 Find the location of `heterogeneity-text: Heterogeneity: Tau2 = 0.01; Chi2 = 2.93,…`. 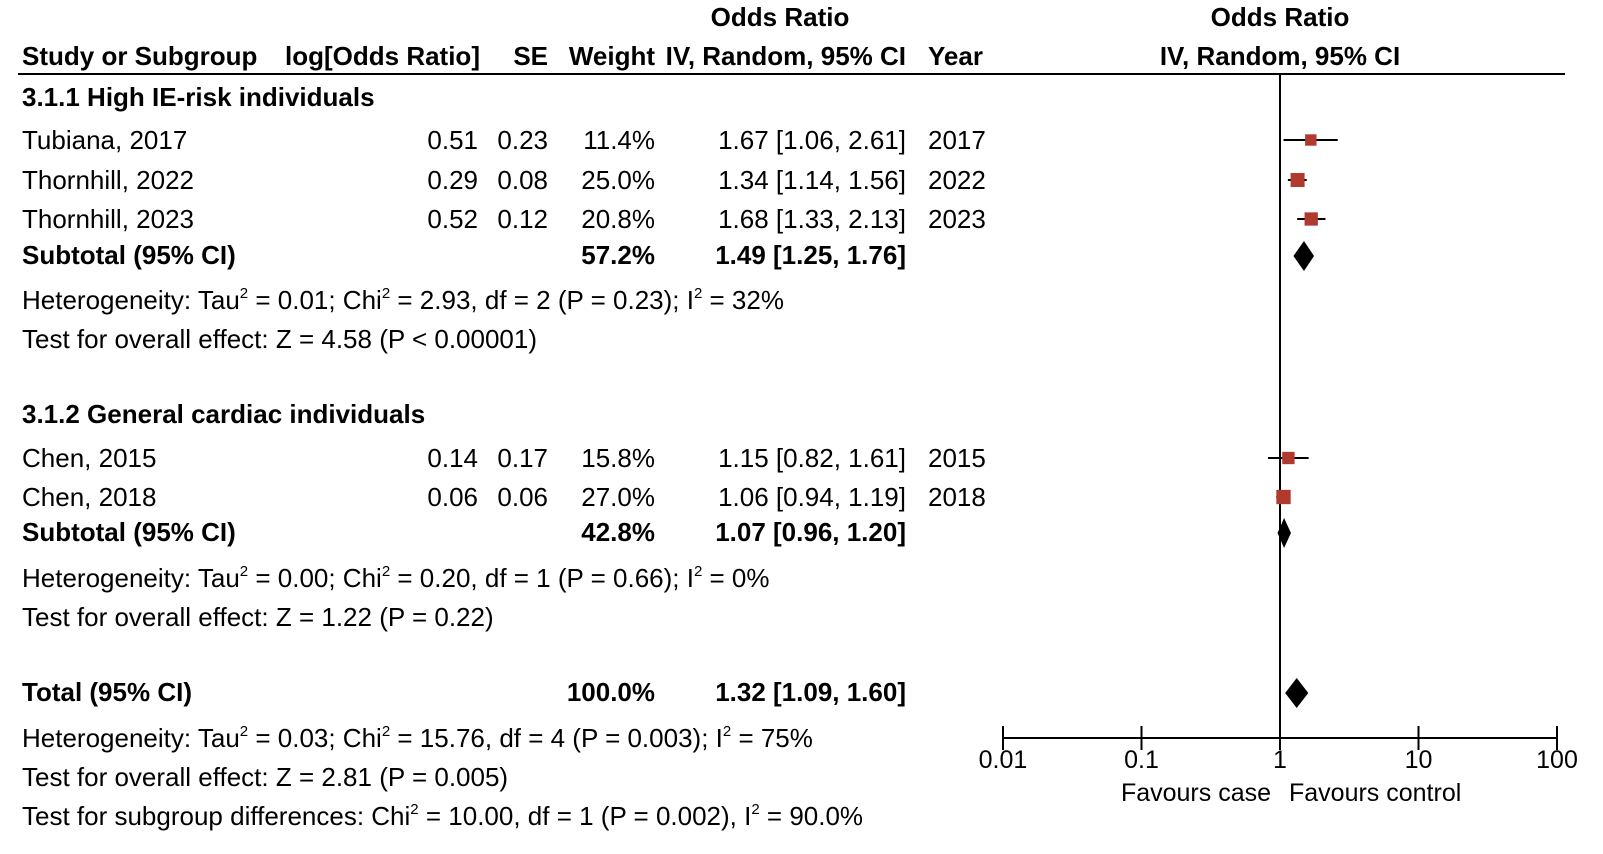

heterogeneity-text: Heterogeneity: Tau2 = 0.01; Chi2 = 2.93,… is located at coordinates (403, 300).